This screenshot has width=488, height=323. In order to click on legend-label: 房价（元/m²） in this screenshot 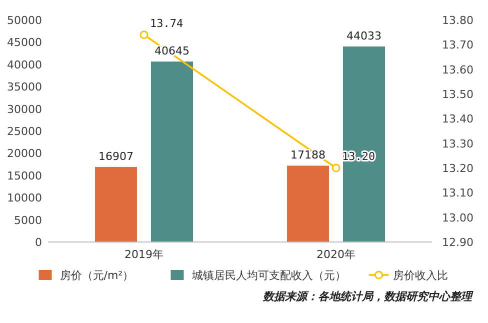, I will do `click(97, 275)`.